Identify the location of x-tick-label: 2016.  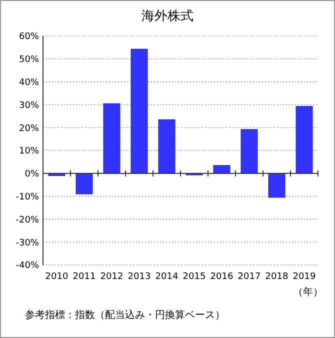
(222, 277).